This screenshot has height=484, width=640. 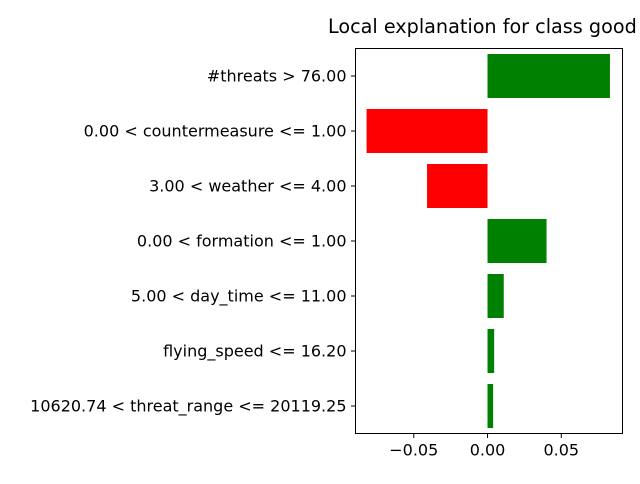 I want to click on x-tick-label-2: 0.05, so click(x=561, y=450).